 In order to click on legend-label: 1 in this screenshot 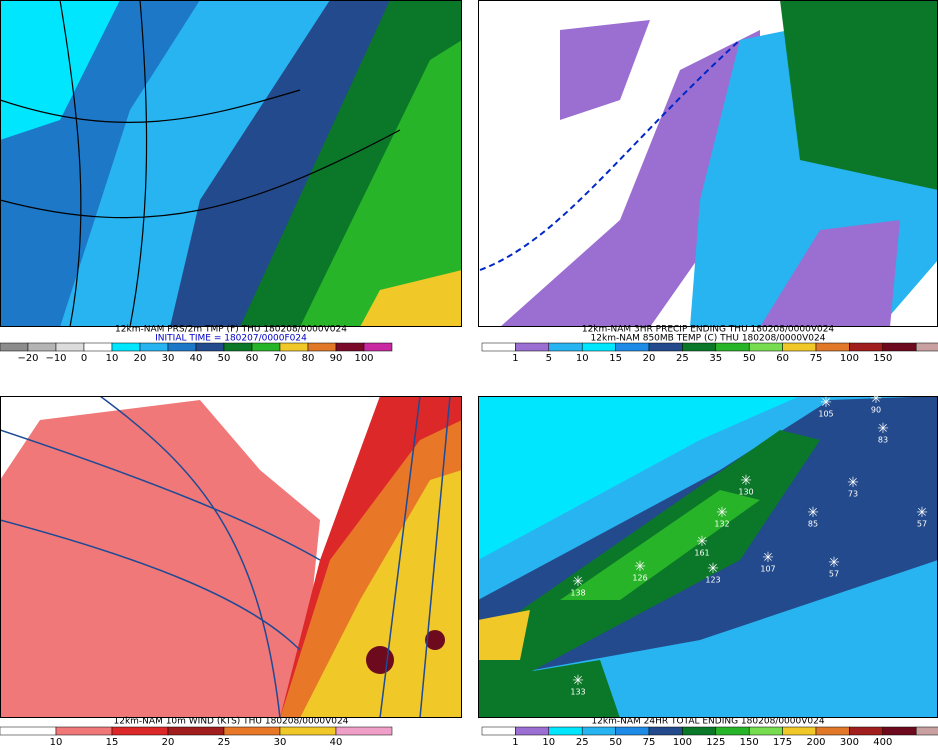, I will do `click(515, 742)`.